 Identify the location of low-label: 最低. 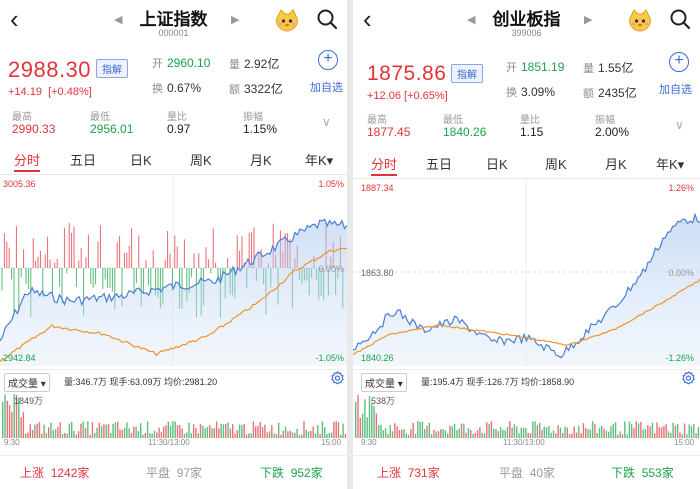
(100, 117).